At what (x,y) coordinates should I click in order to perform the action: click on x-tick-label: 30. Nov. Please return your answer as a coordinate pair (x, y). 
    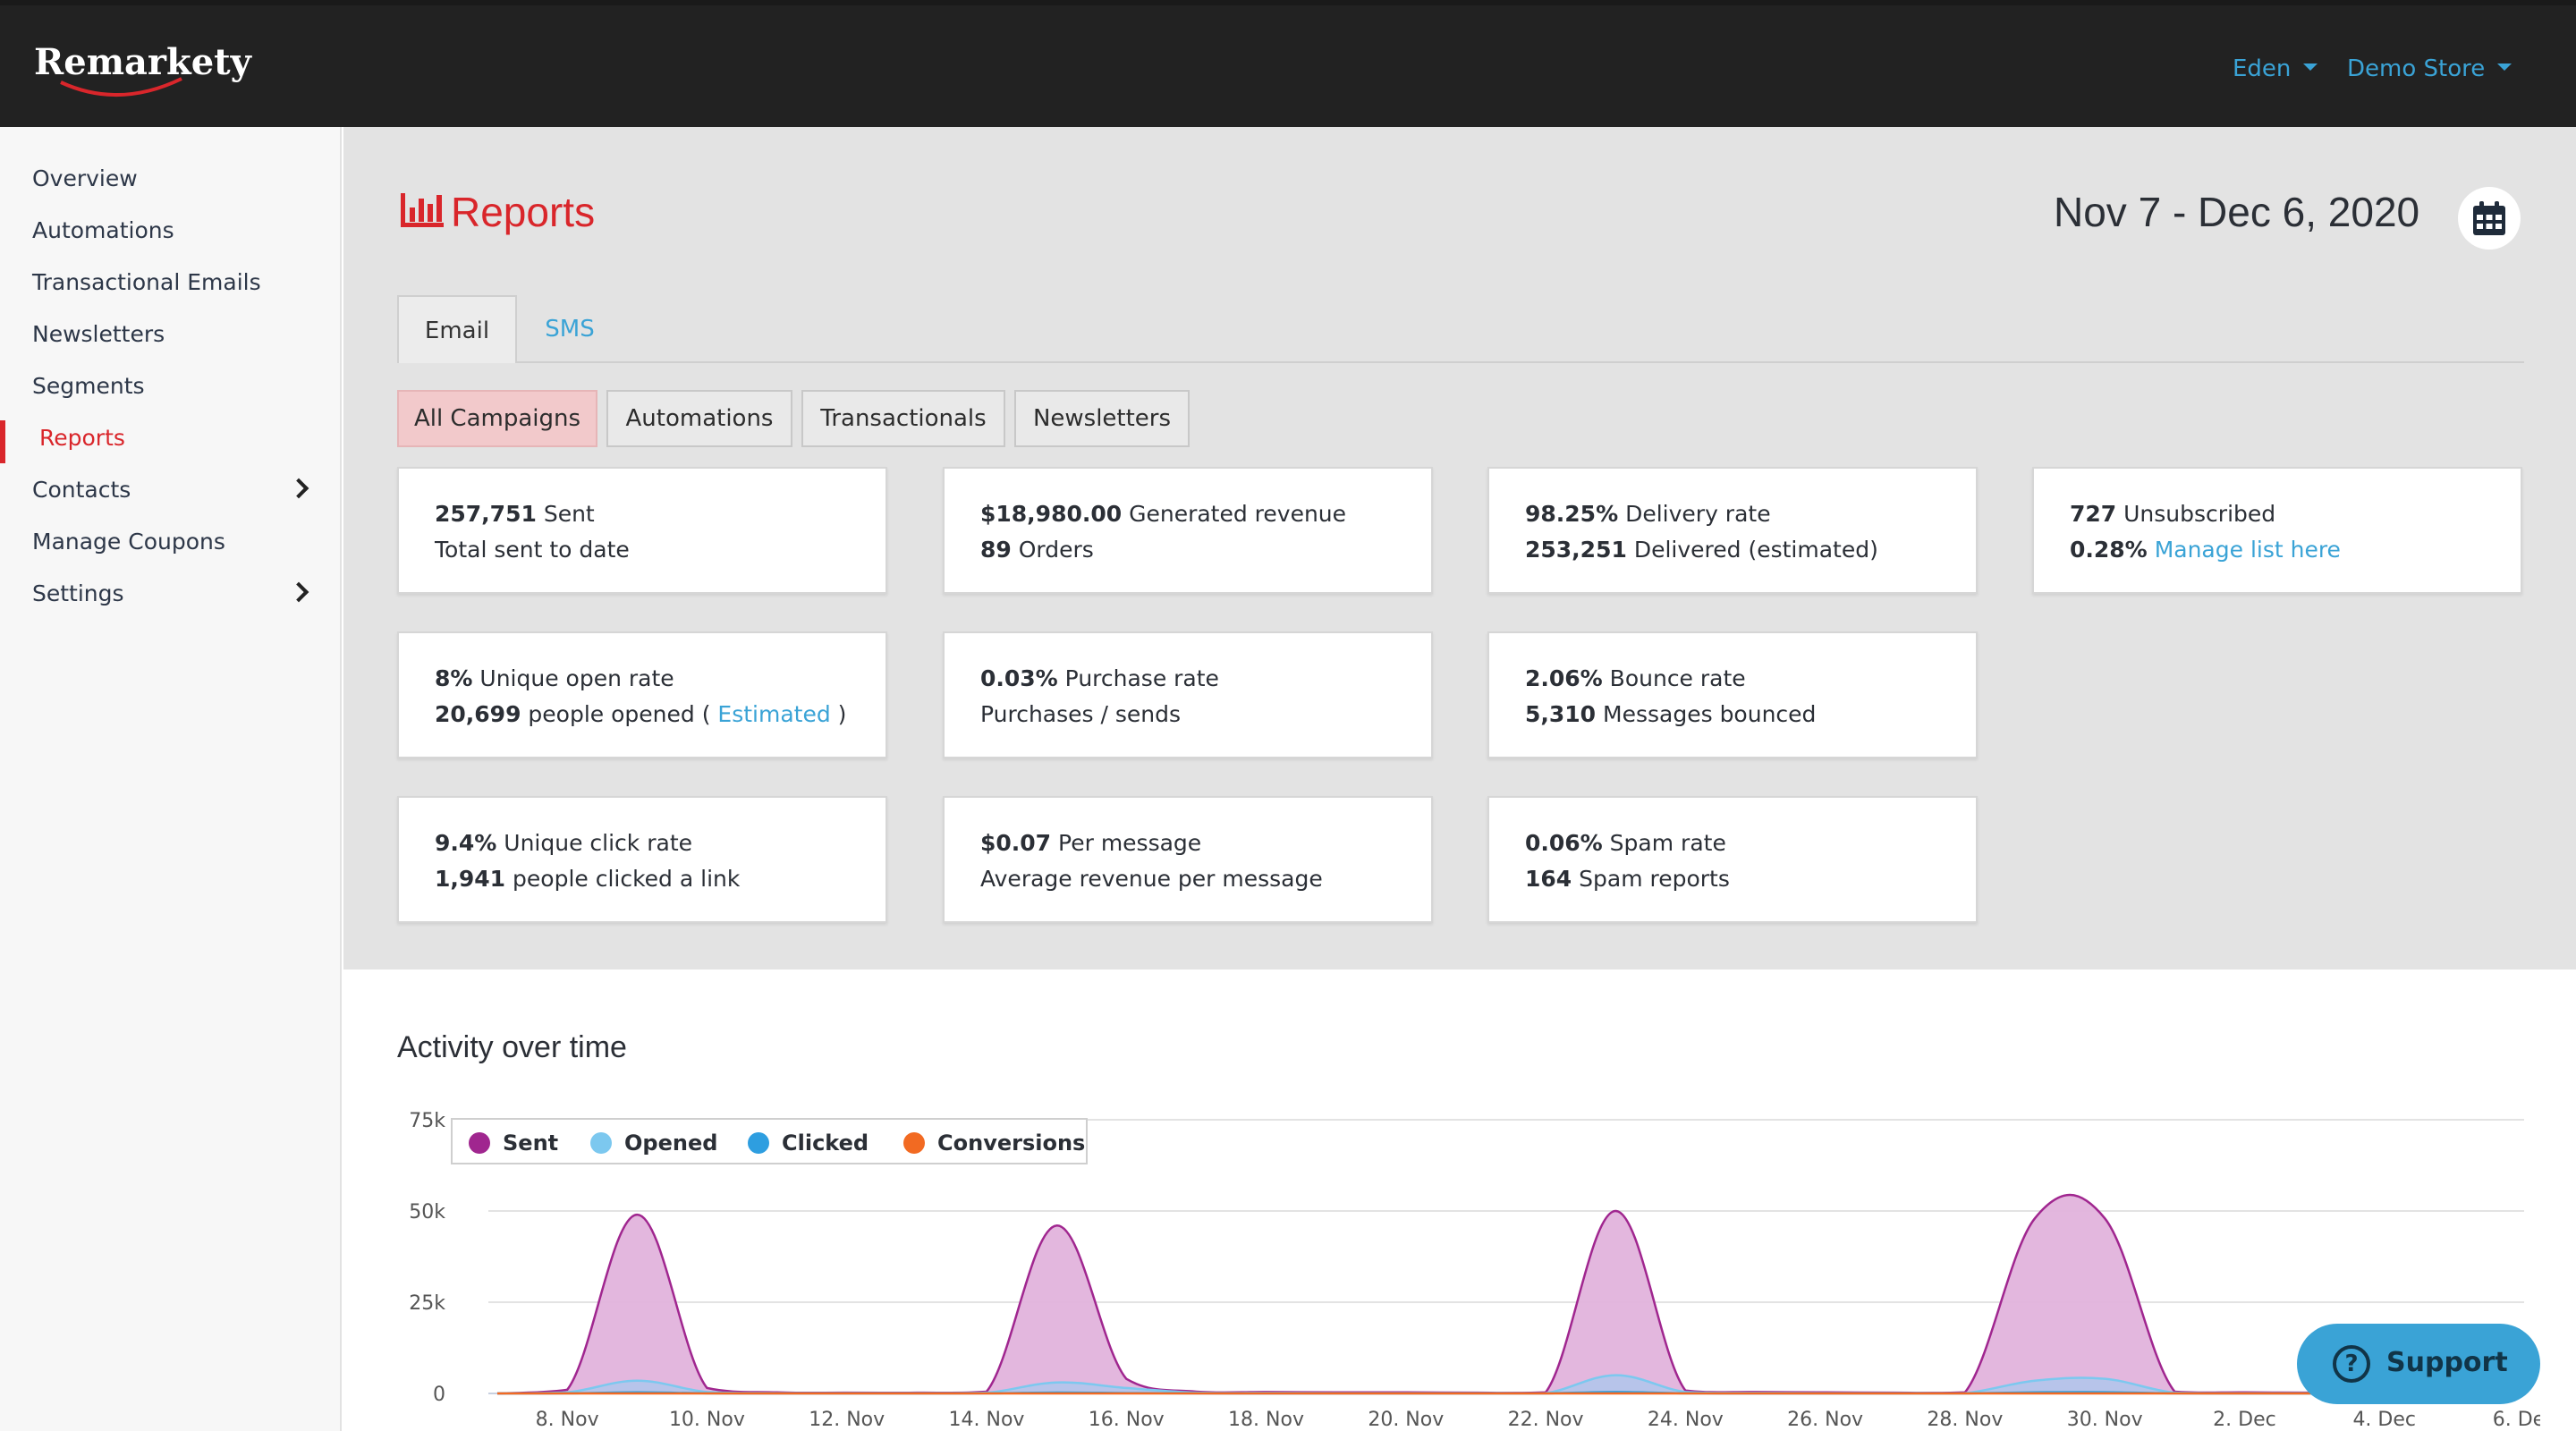
    Looking at the image, I should click on (2105, 1420).